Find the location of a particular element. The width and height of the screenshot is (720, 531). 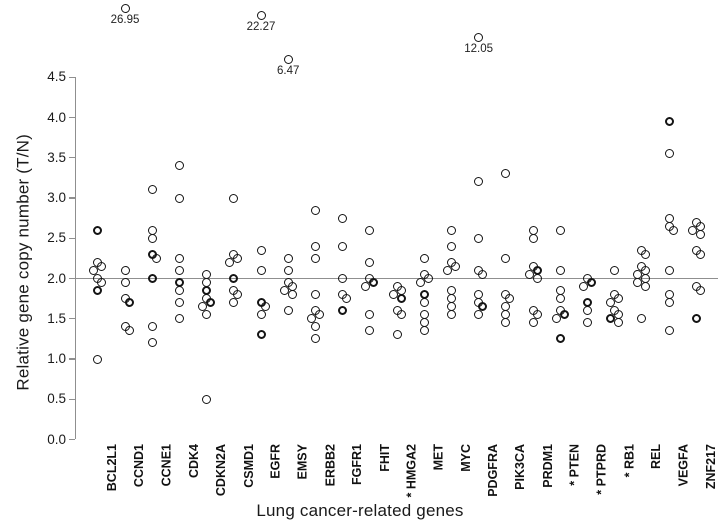

outlier-value-label: 22.27 is located at coordinates (261, 27).